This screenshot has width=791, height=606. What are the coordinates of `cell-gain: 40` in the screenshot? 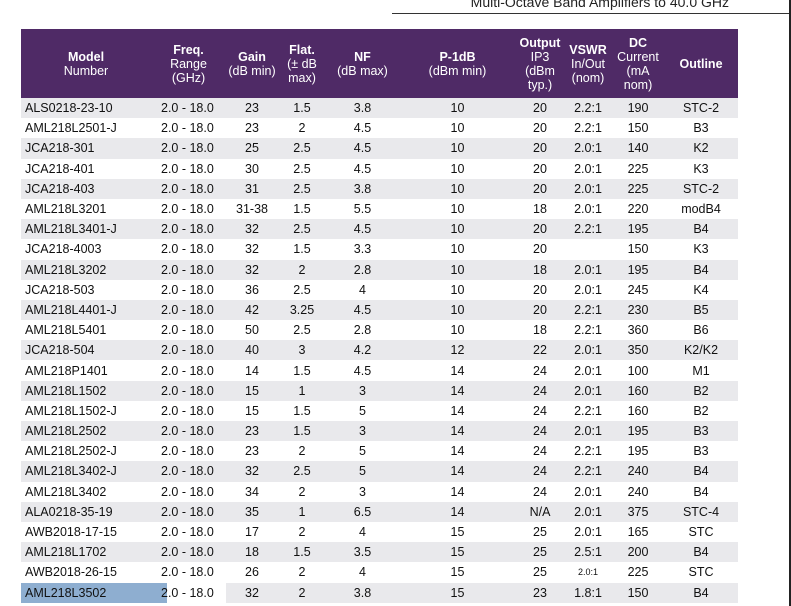 It's located at (252, 350).